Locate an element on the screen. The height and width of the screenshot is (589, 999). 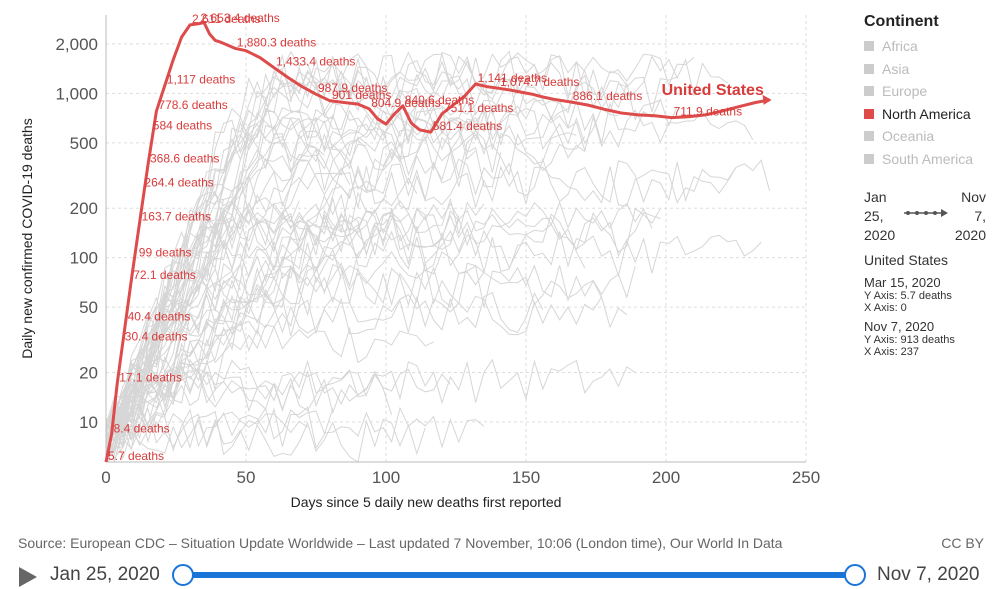
x-tick-label: 200 is located at coordinates (666, 477).